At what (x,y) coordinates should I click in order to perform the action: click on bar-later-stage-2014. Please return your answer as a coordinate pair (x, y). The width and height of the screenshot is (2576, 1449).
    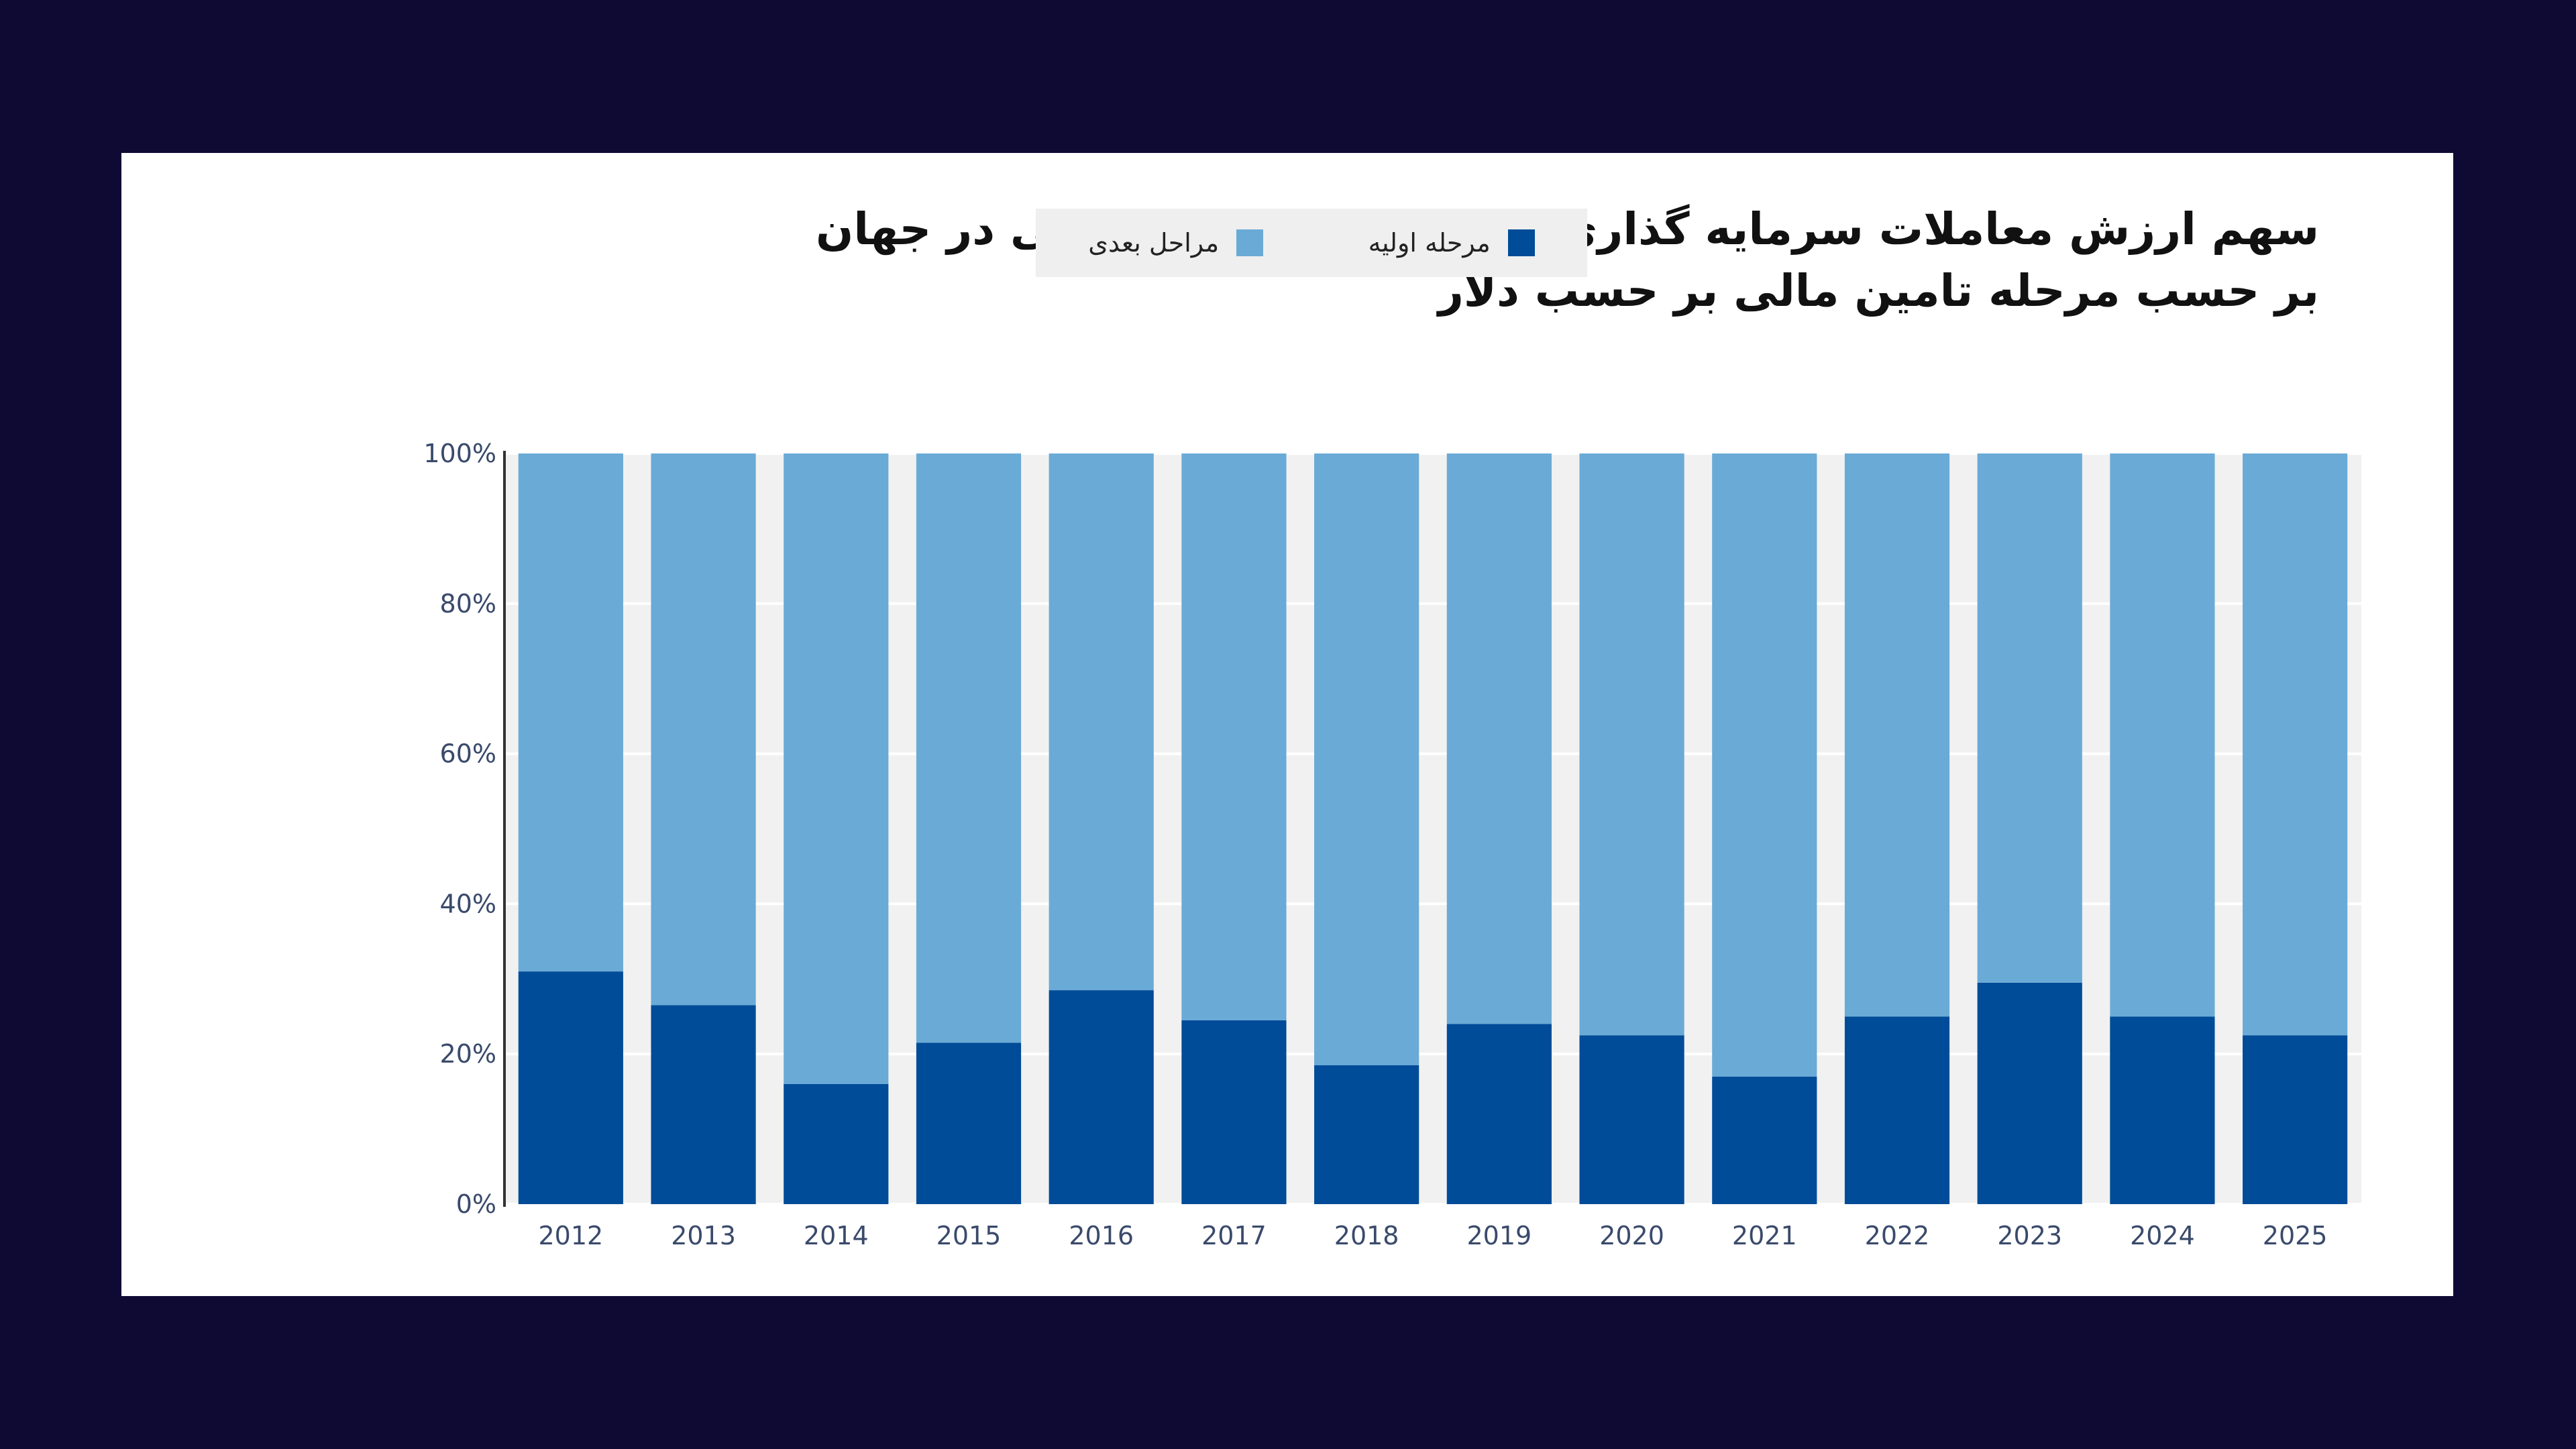
    Looking at the image, I should click on (836, 768).